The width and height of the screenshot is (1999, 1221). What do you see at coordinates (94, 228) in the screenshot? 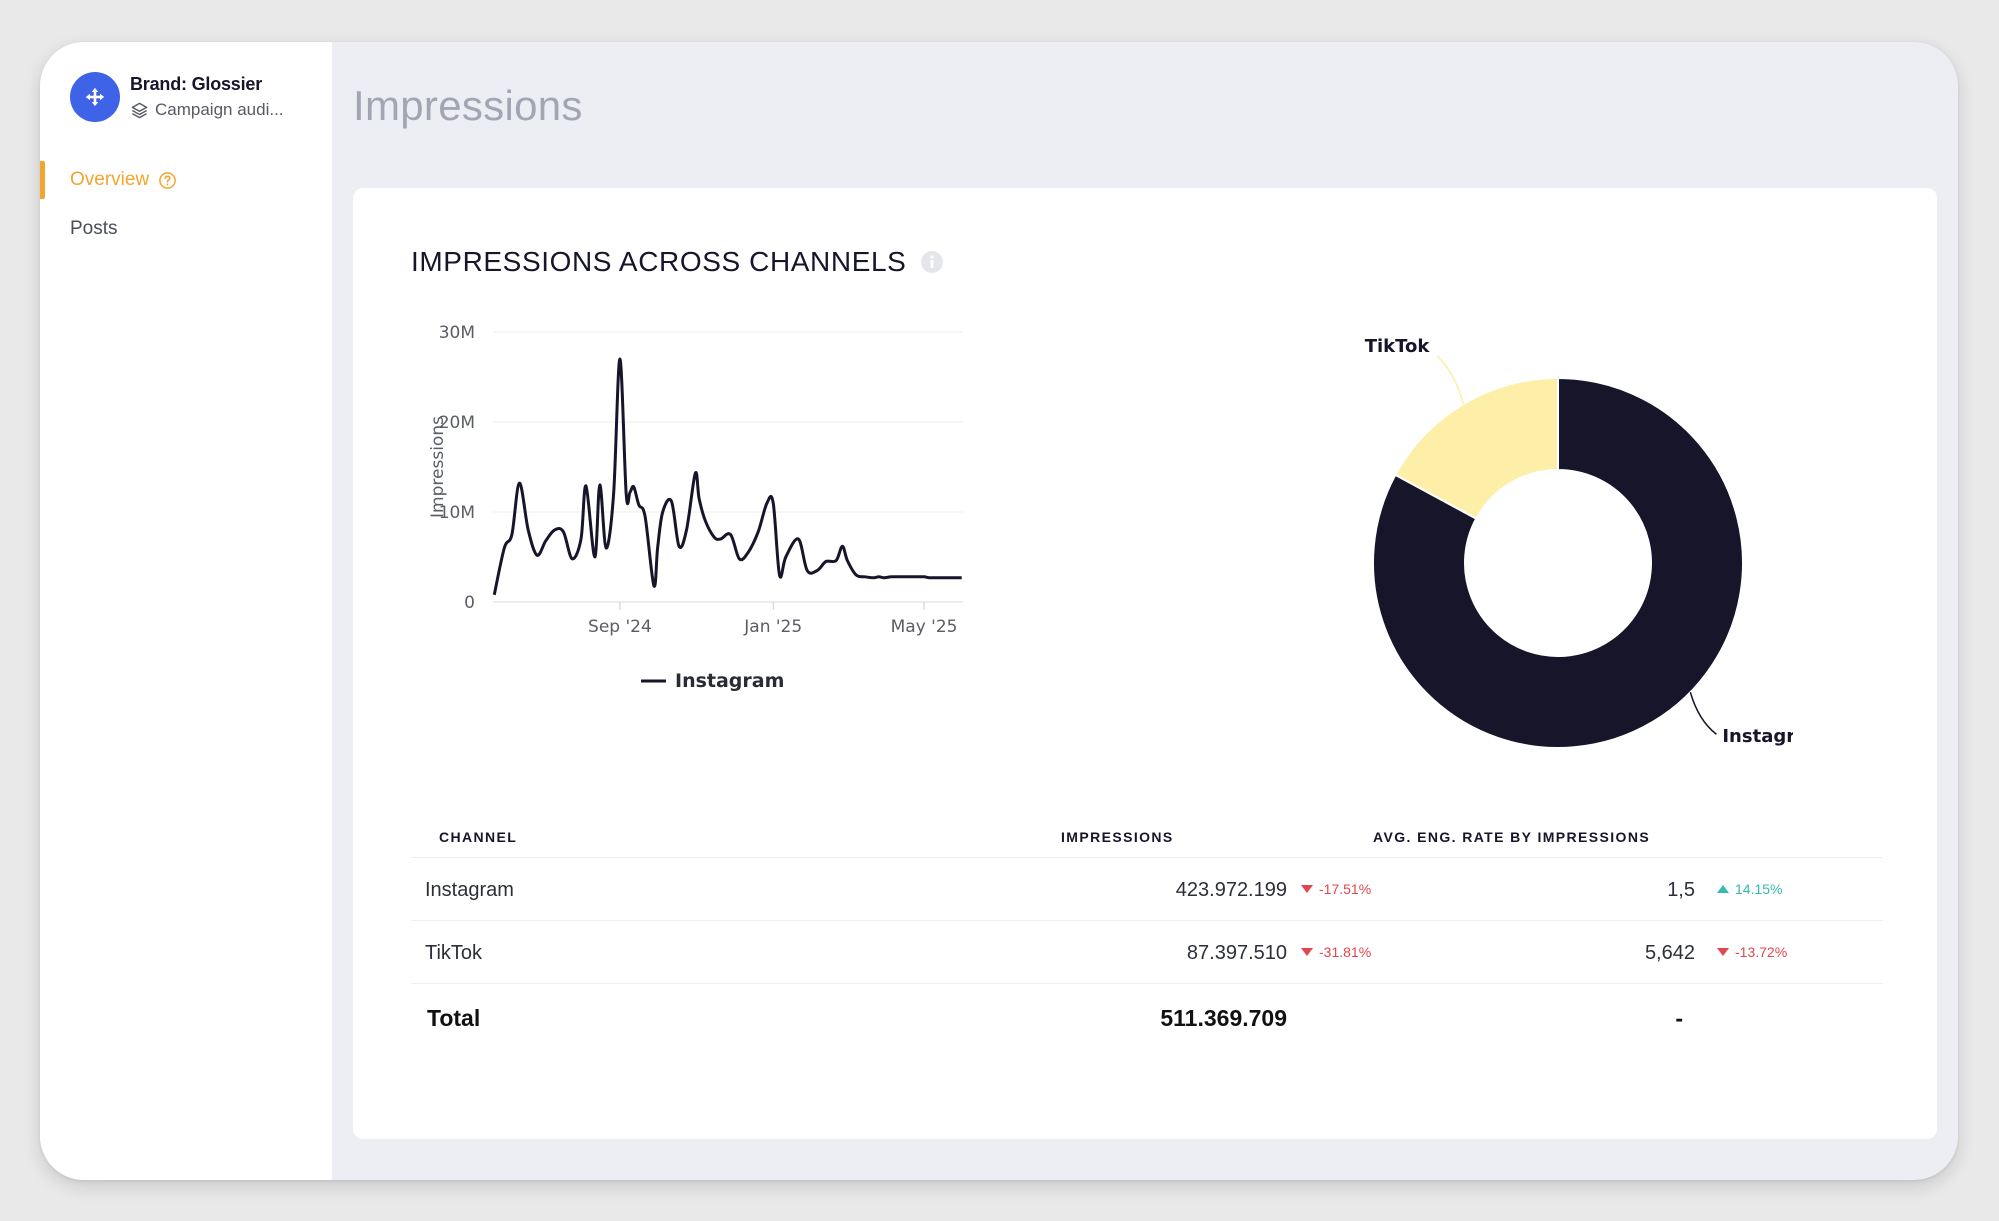
I see `nav-posts-label: Posts` at bounding box center [94, 228].